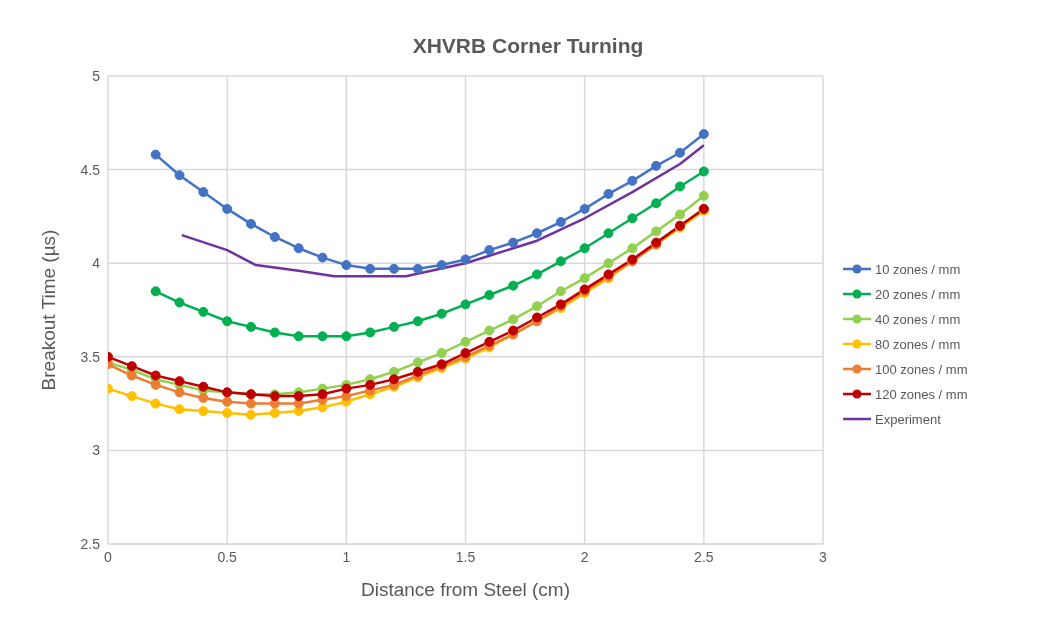 This screenshot has width=1054, height=638. Describe the element at coordinates (921, 394) in the screenshot. I see `legend-label: 120 zones / mm` at that location.